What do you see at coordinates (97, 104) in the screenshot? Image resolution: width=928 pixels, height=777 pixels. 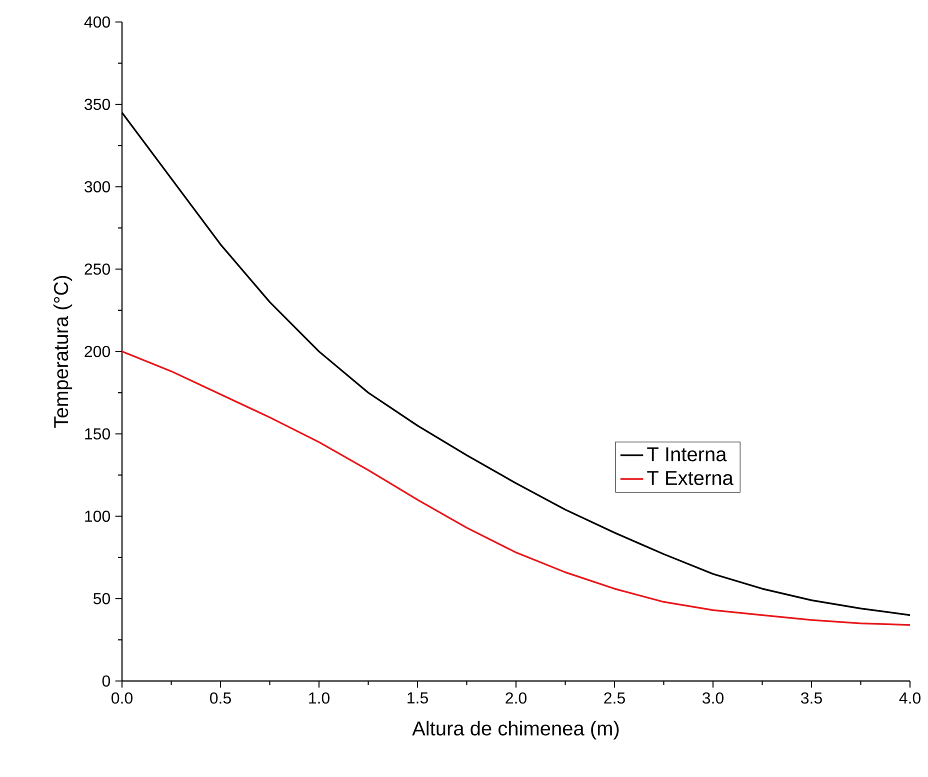 I see `y-tick-label: 350` at bounding box center [97, 104].